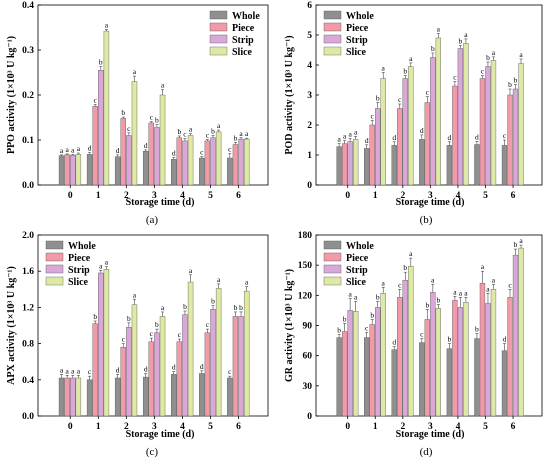  I want to click on y-tick-label: 0.3, so click(28, 51).